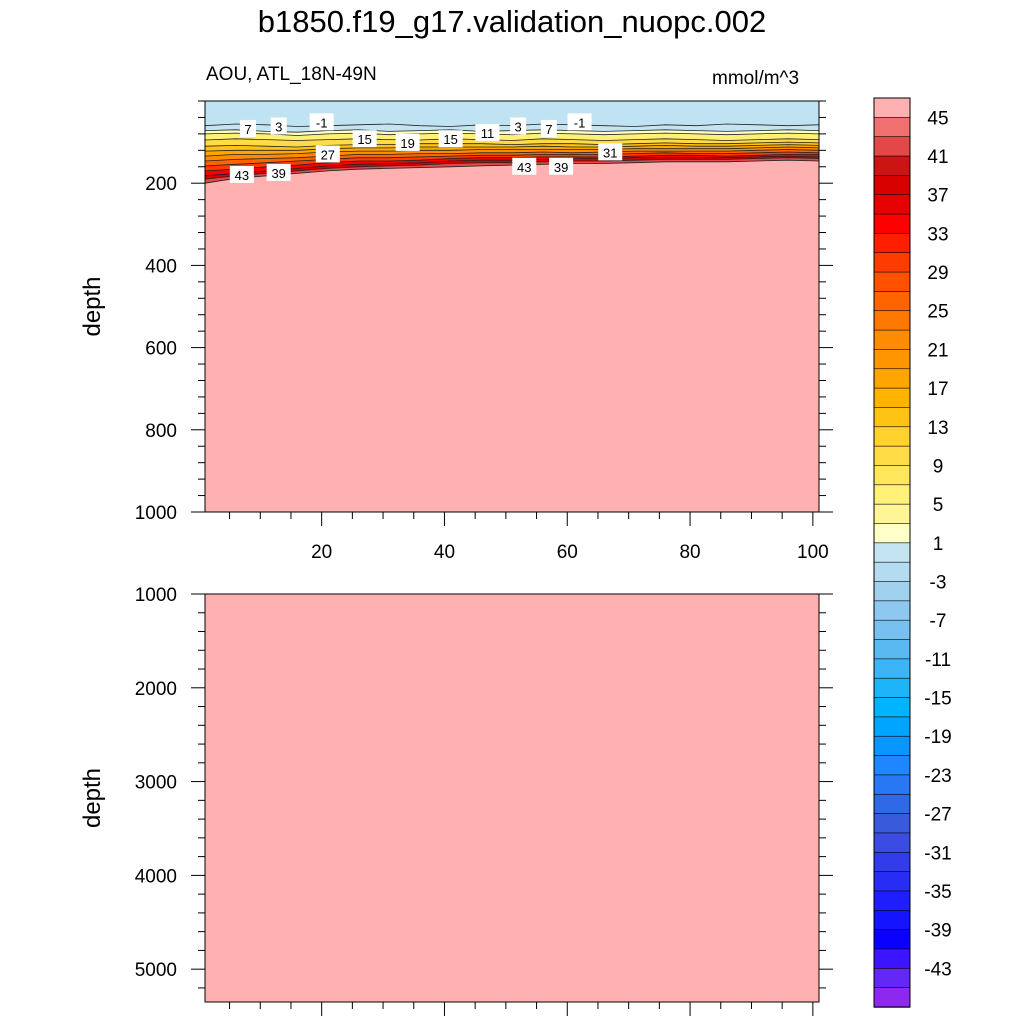 This screenshot has width=1024, height=1024. I want to click on upper-xtick-label: 20, so click(321, 552).